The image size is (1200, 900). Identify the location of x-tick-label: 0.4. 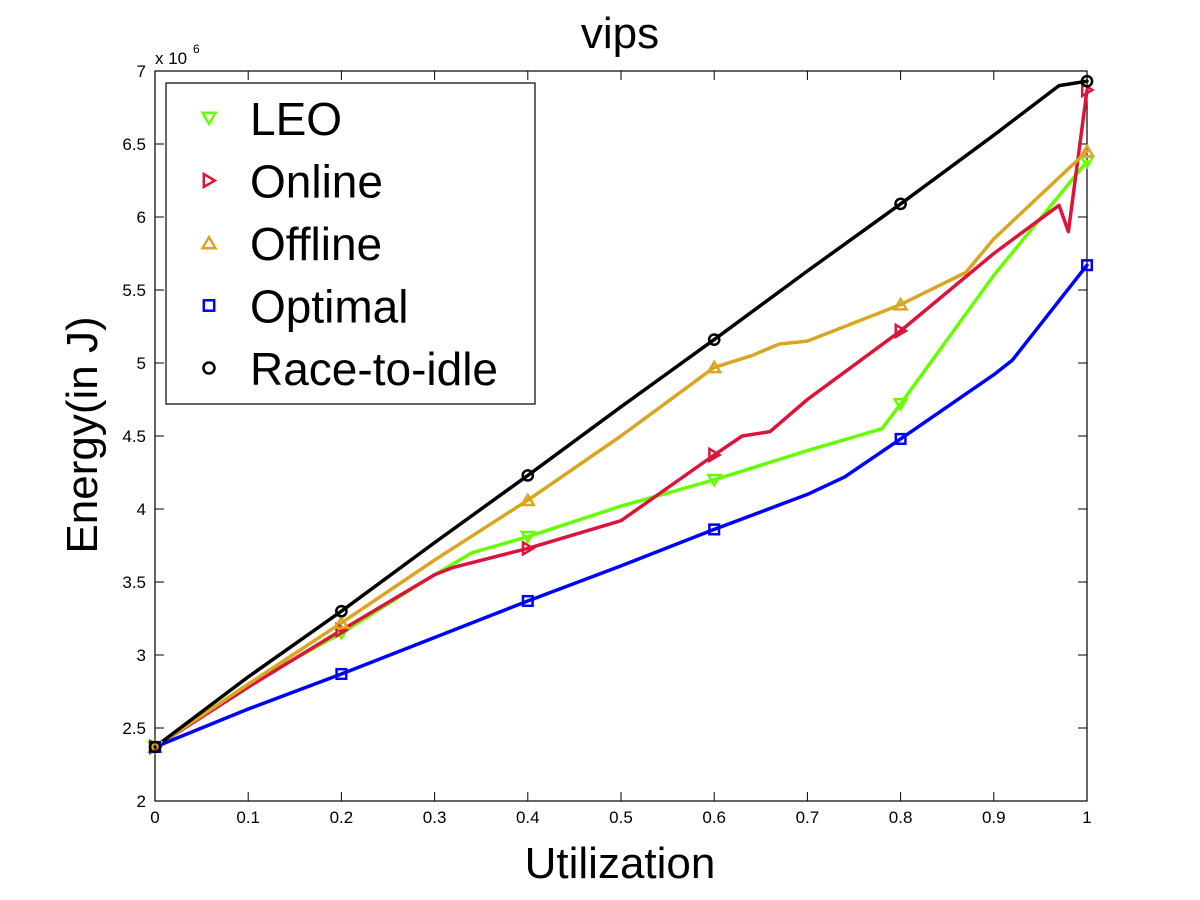
(528, 817).